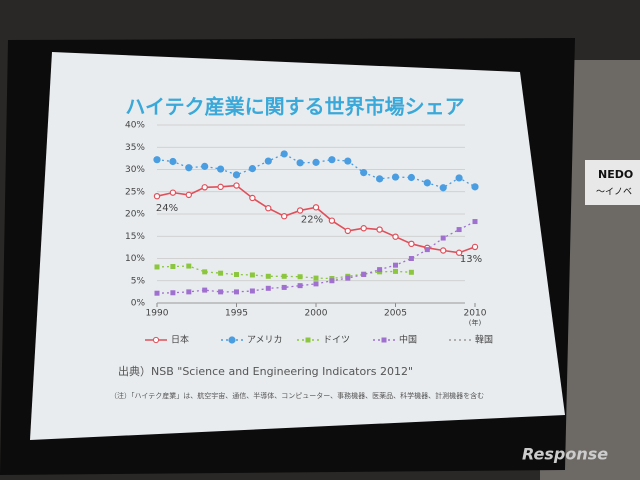  What do you see at coordinates (265, 340) in the screenshot?
I see `legend-label: アメリカ` at bounding box center [265, 340].